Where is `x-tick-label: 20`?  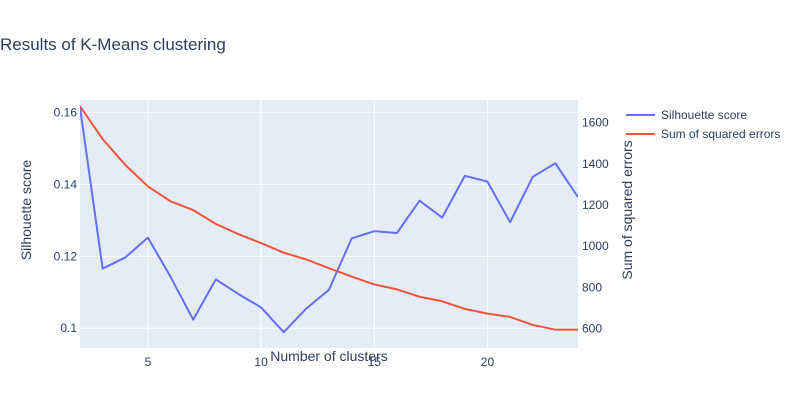
x-tick-label: 20 is located at coordinates (488, 362).